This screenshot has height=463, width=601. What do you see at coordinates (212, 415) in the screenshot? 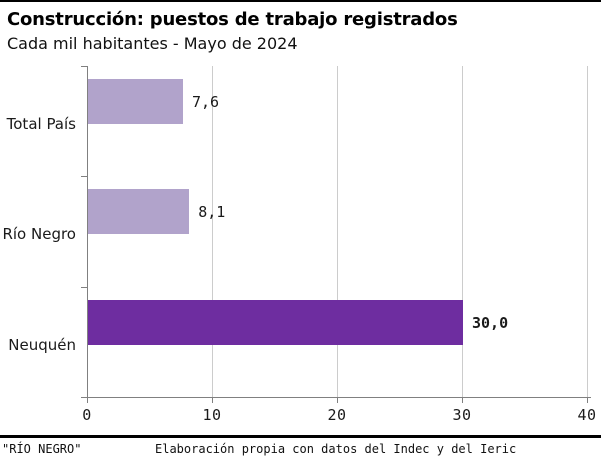
I see `x-tick-label-10: 10` at bounding box center [212, 415].